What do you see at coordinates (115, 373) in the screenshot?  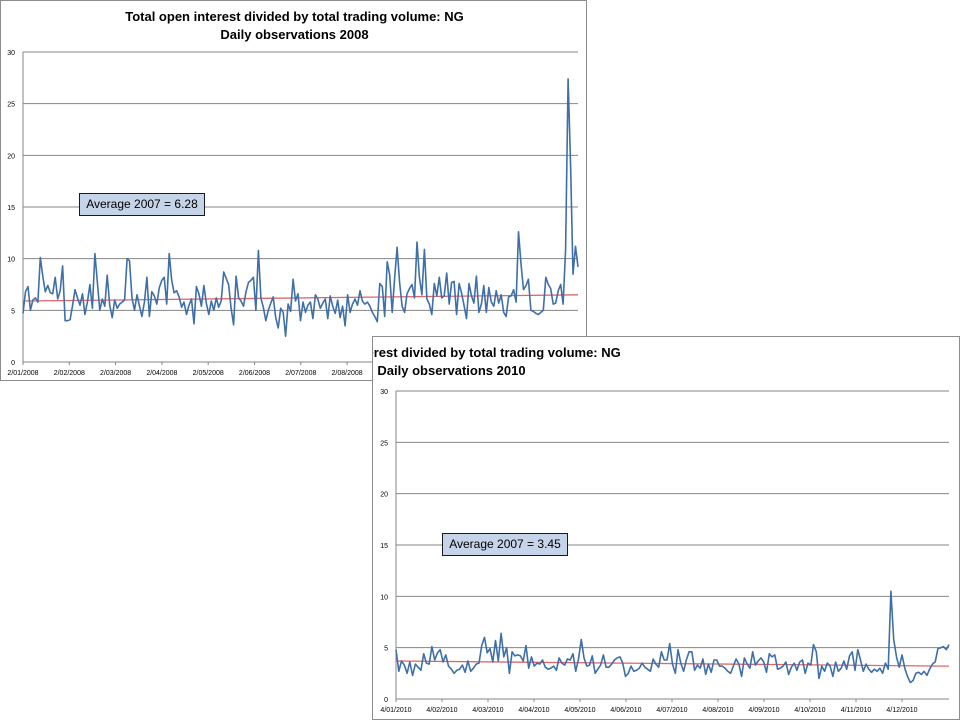 I see `x-tick-label: 2/03/2008` at bounding box center [115, 373].